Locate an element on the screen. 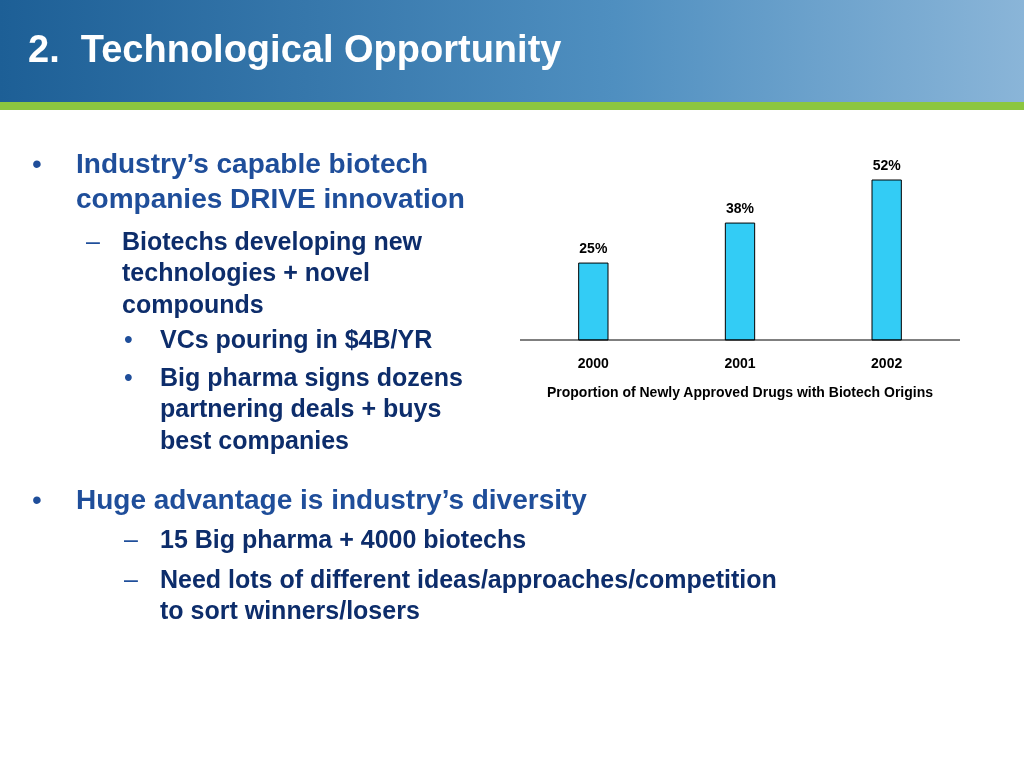 The image size is (1024, 768). text: – Biotechs developing new technologies + novel compounds is located at coordinates (255, 273).